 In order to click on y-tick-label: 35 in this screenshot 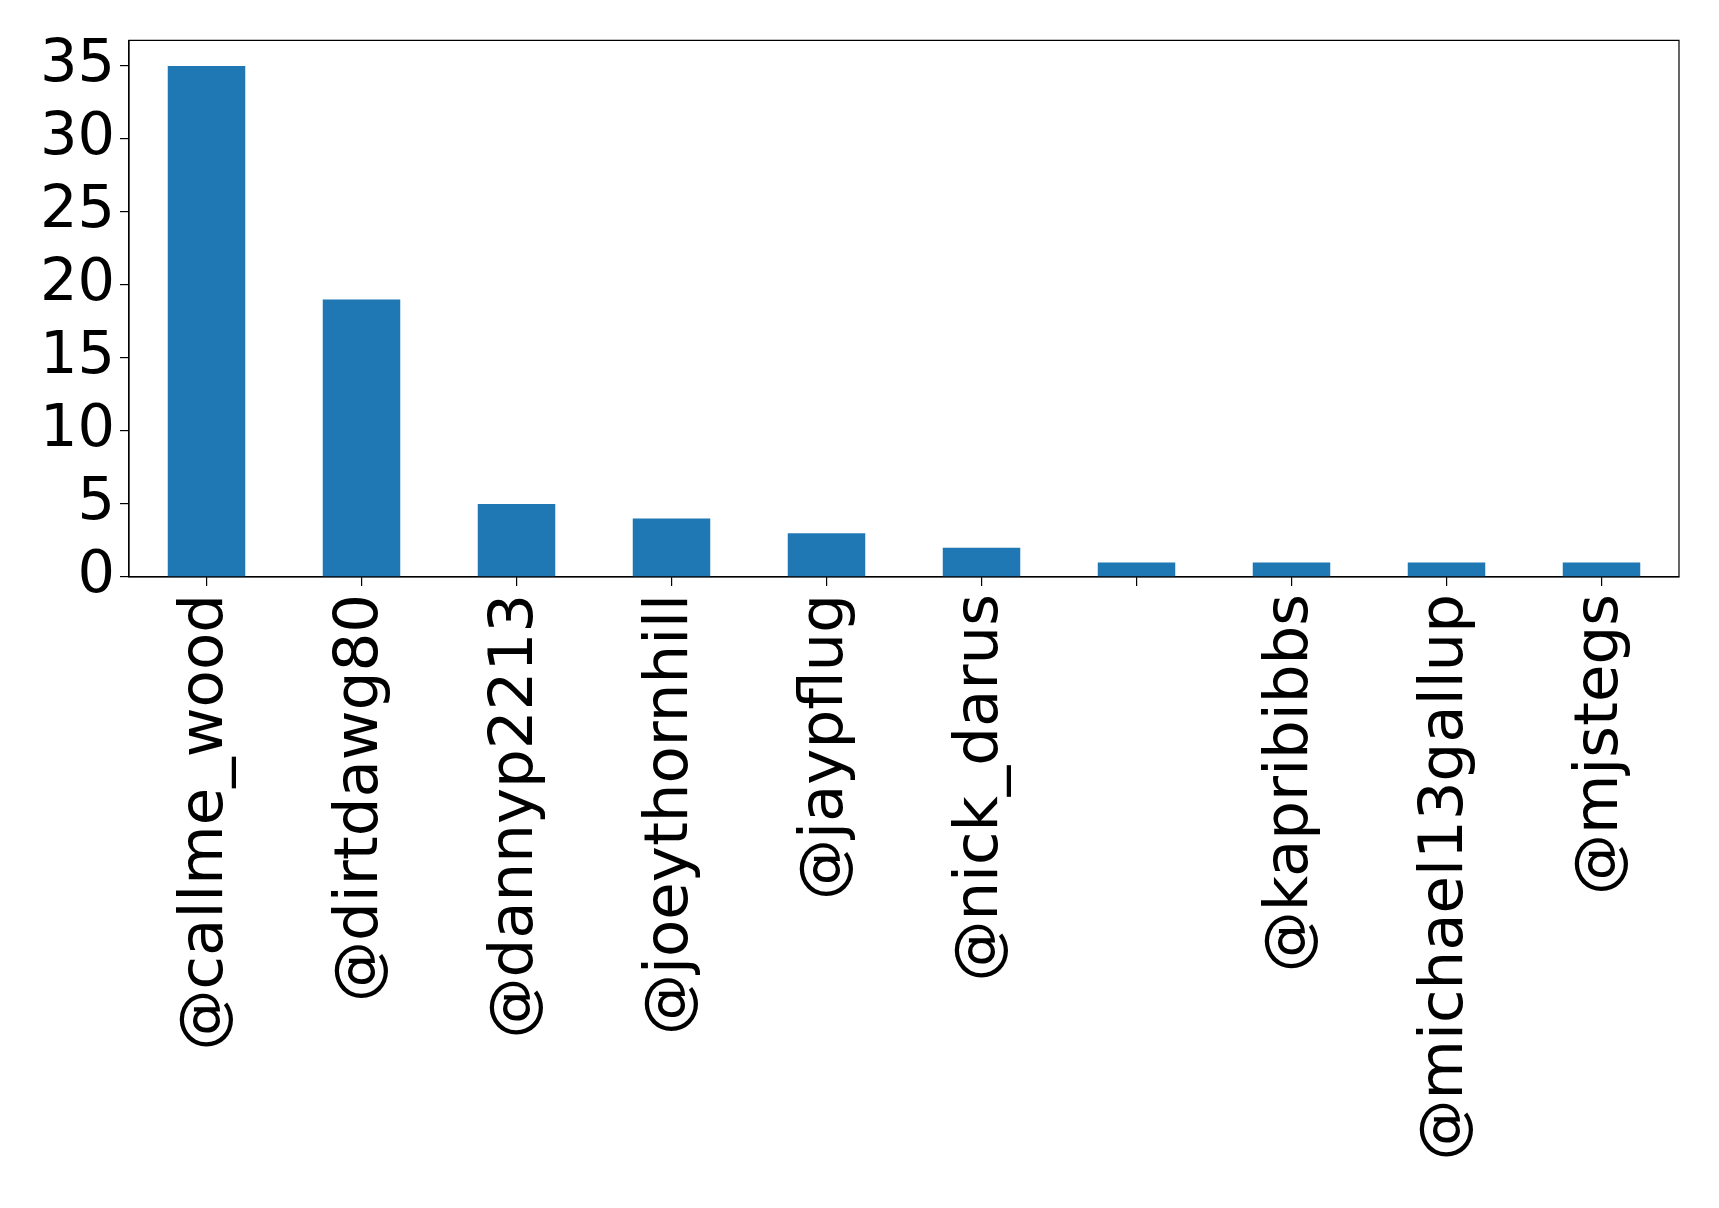, I will do `click(77, 61)`.